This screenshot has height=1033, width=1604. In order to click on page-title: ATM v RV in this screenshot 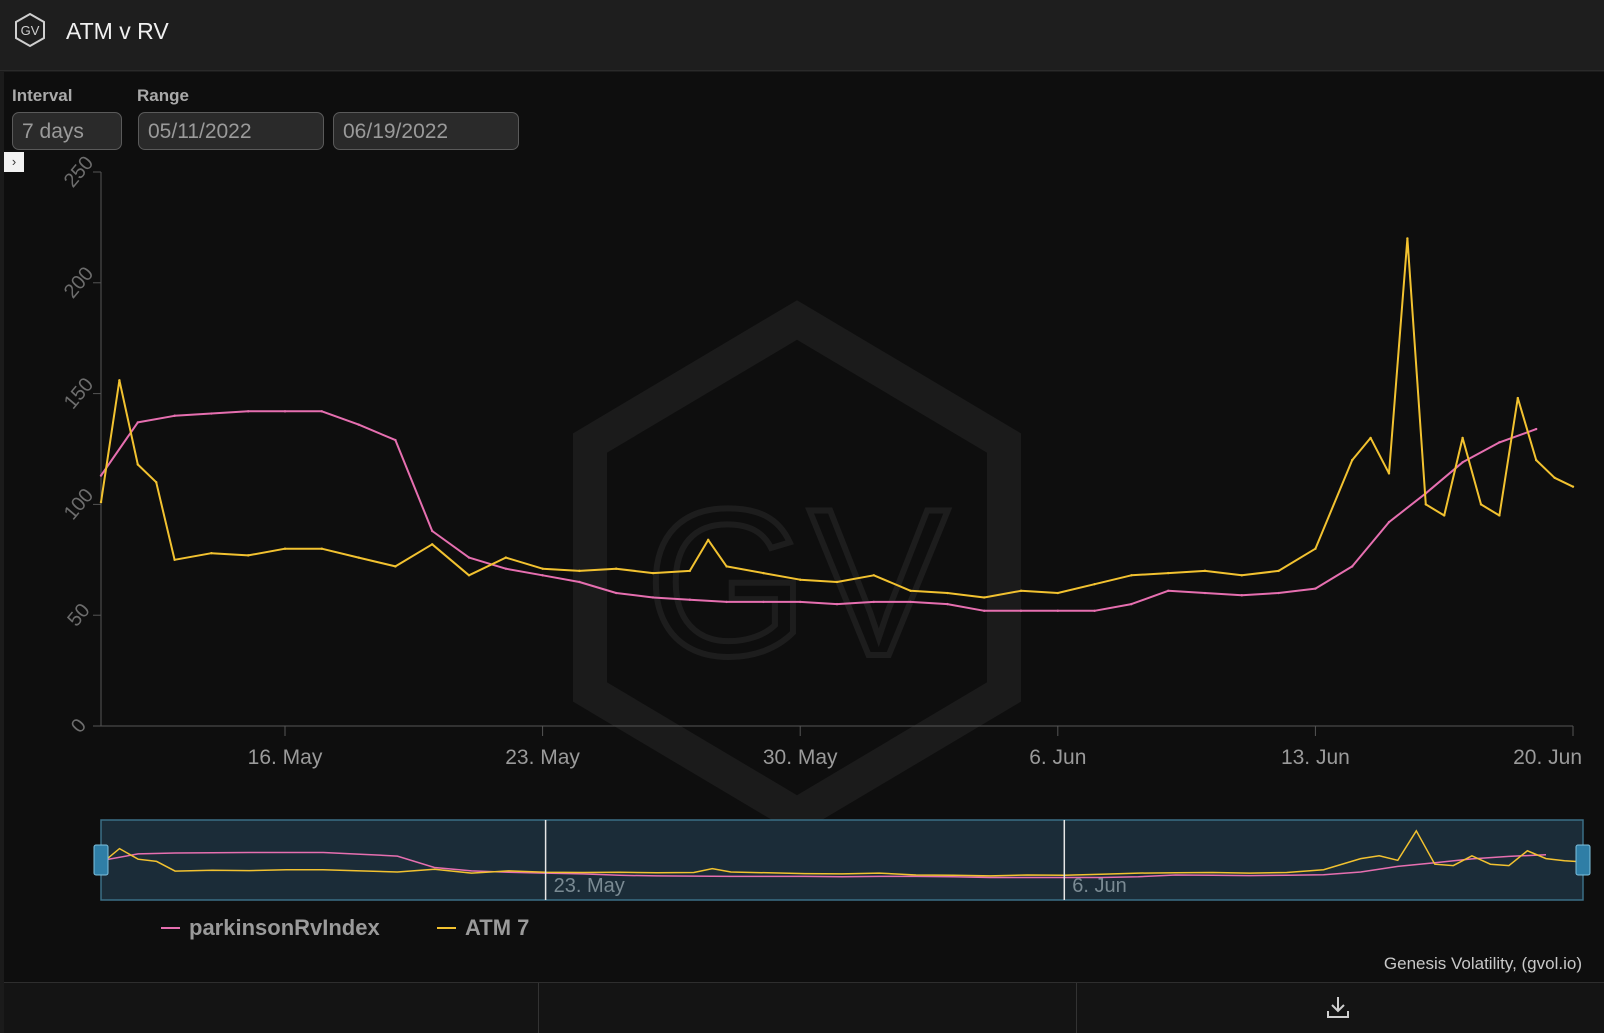, I will do `click(117, 31)`.